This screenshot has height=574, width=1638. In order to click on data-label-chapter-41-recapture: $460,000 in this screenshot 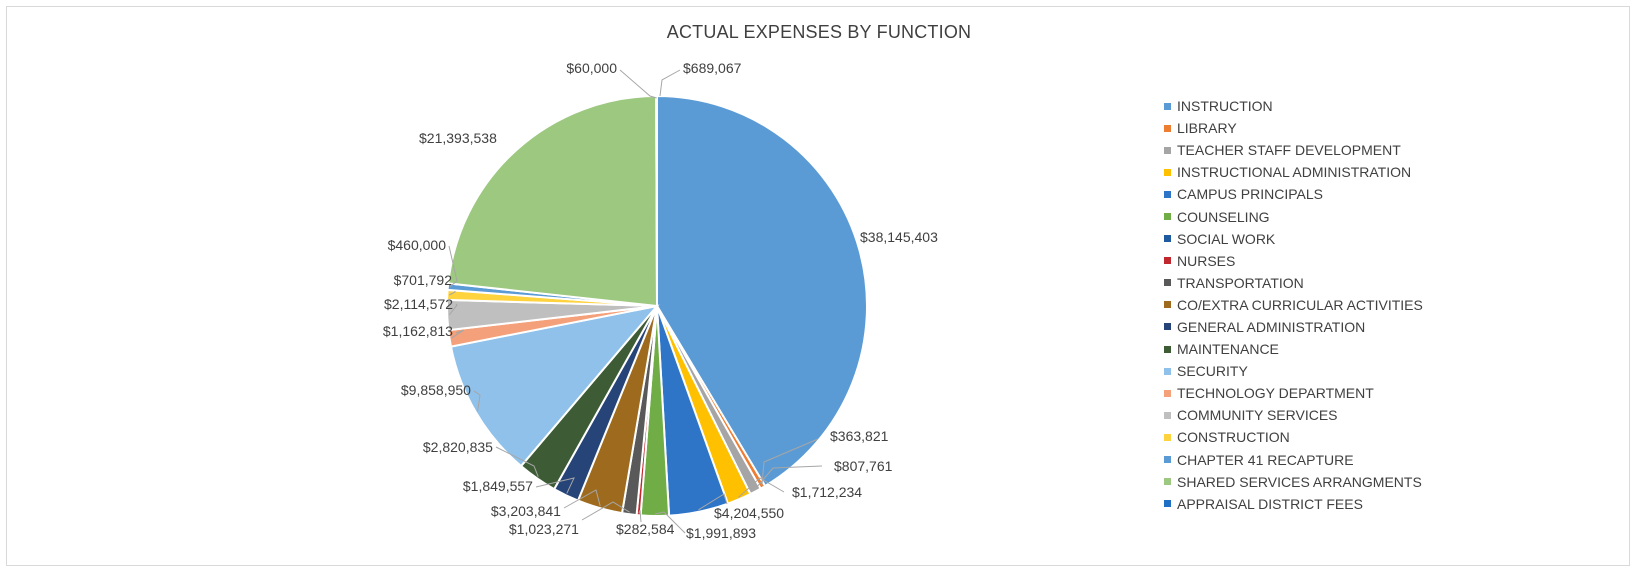, I will do `click(417, 245)`.